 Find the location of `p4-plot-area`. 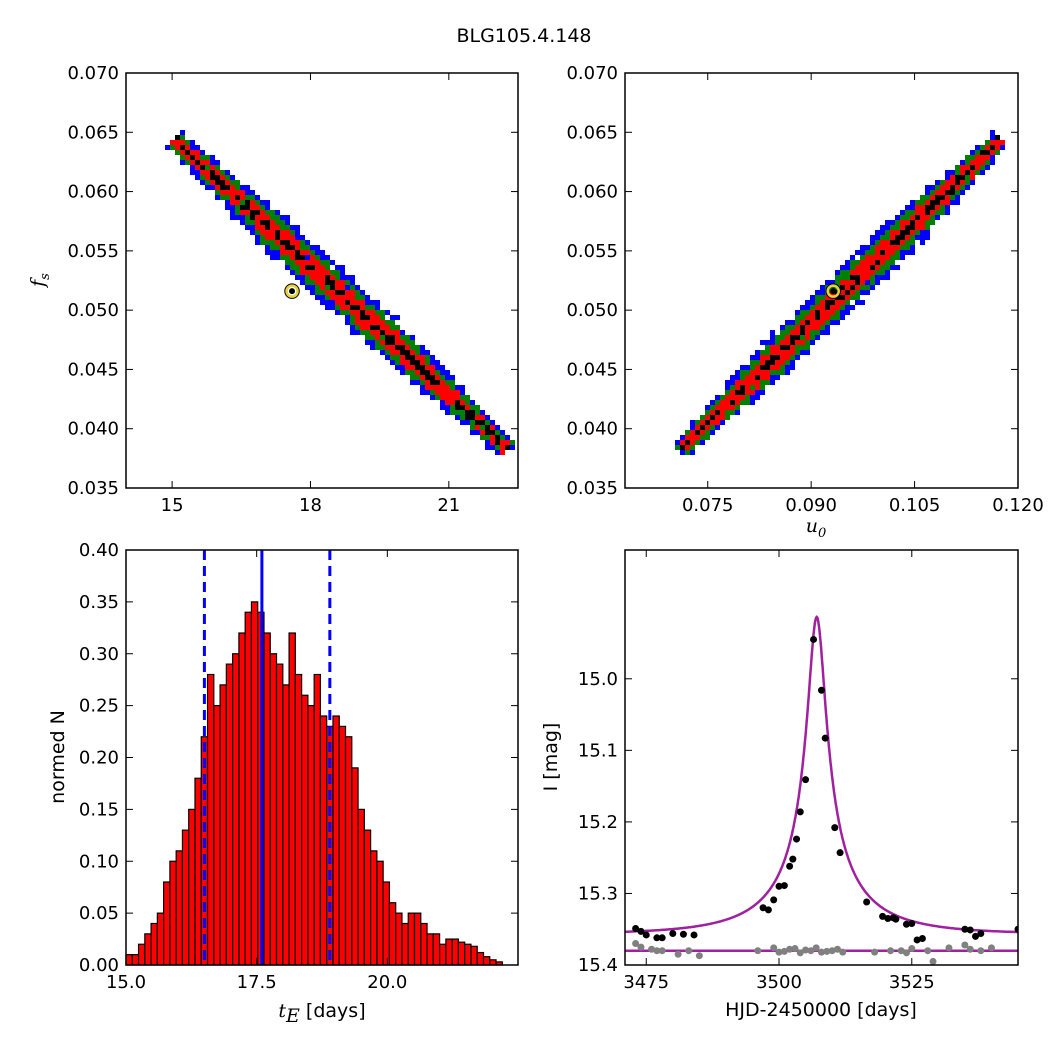

p4-plot-area is located at coordinates (821, 790).